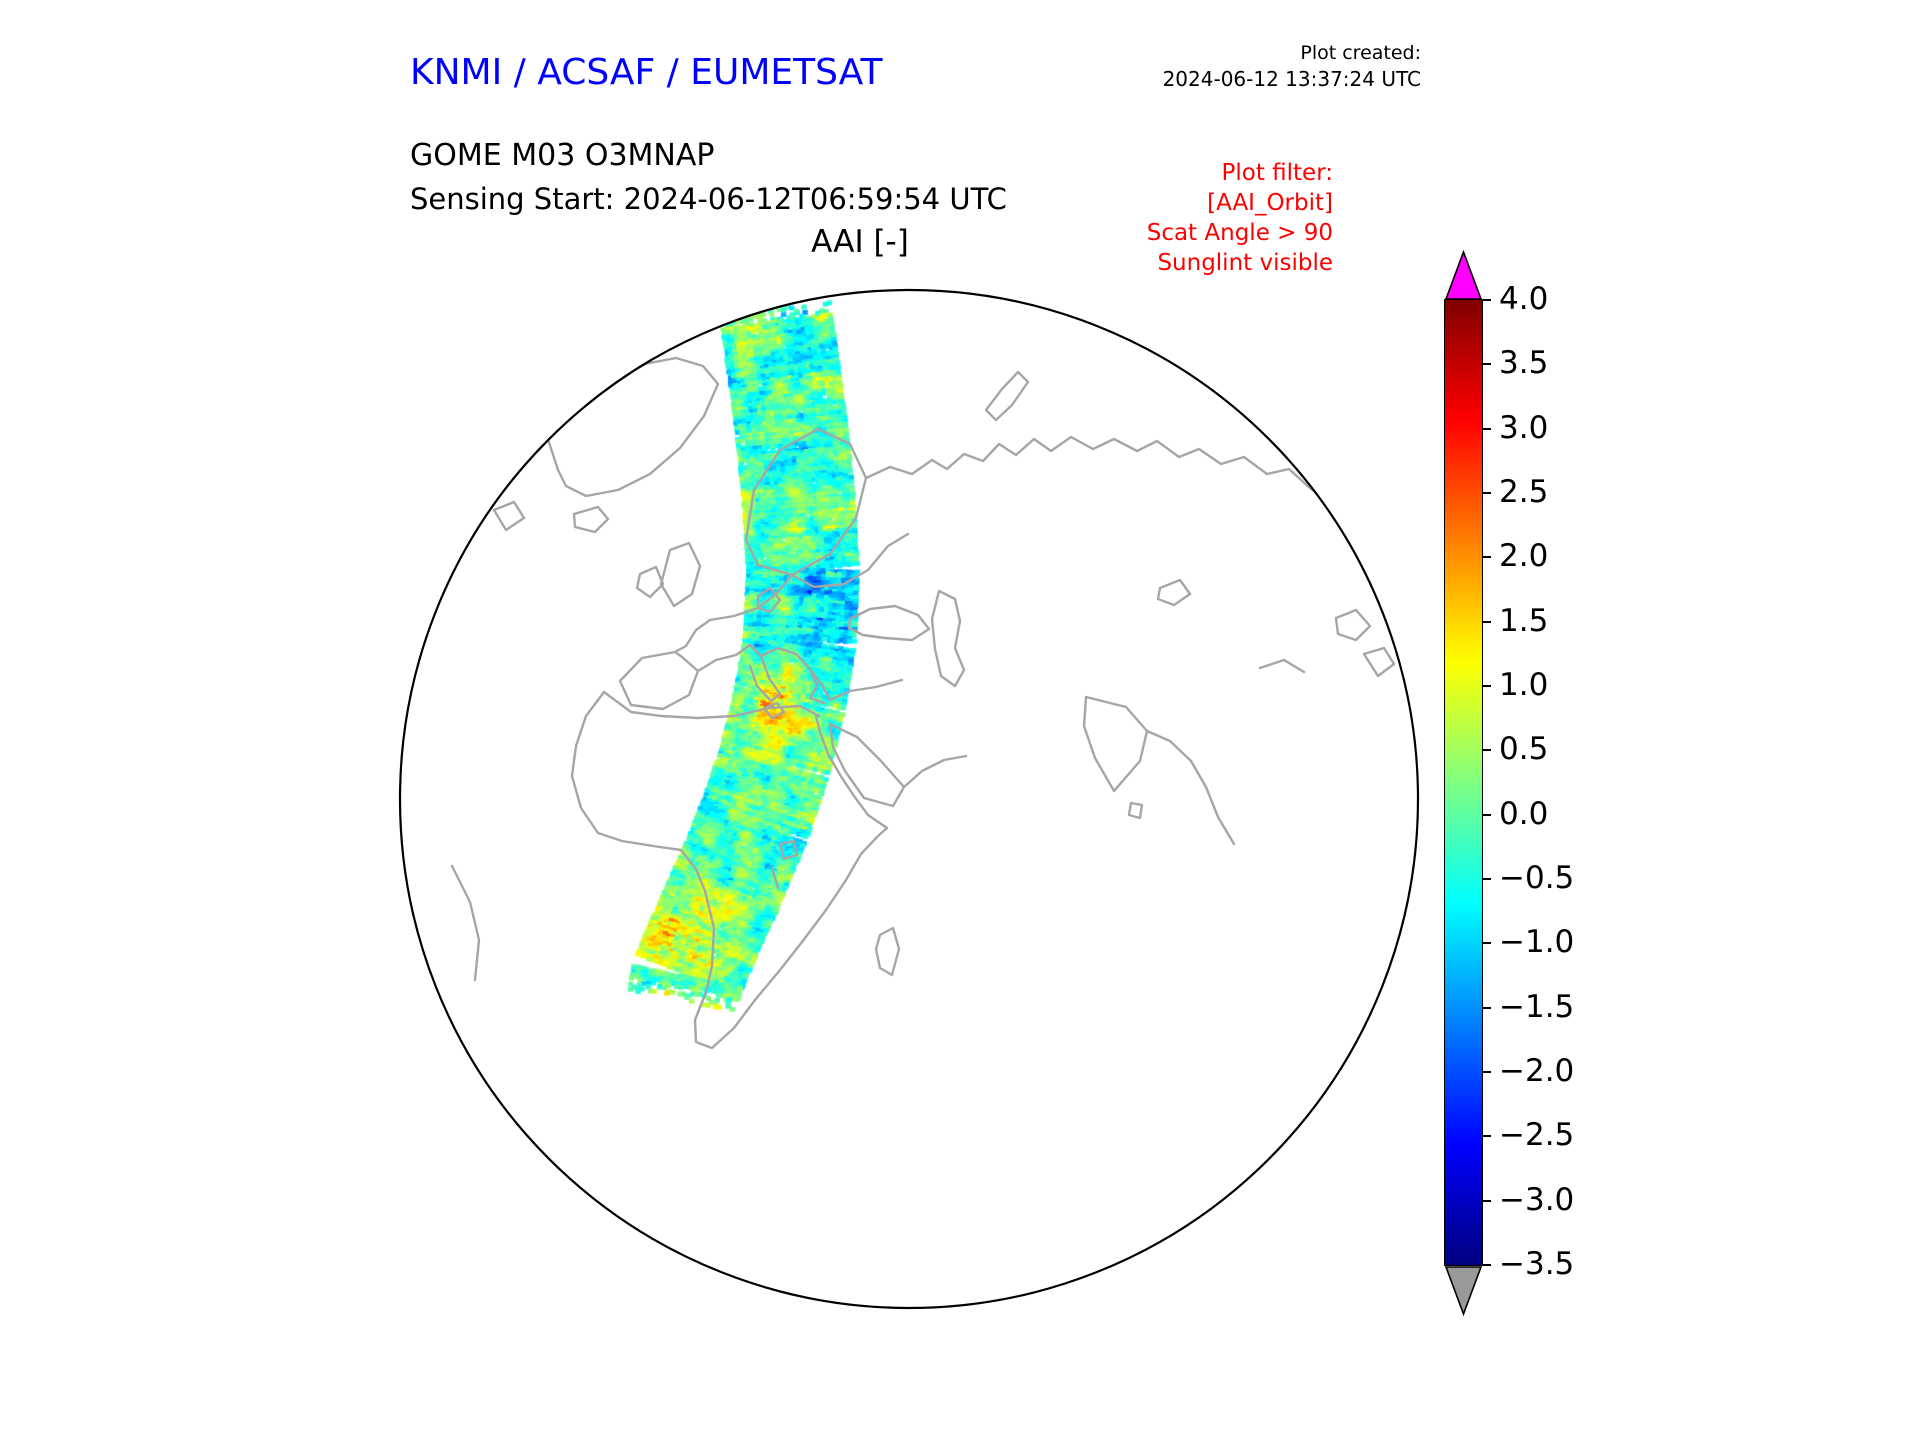  Describe the element at coordinates (711, 705) in the screenshot. I see `coastline-north-africa` at that location.